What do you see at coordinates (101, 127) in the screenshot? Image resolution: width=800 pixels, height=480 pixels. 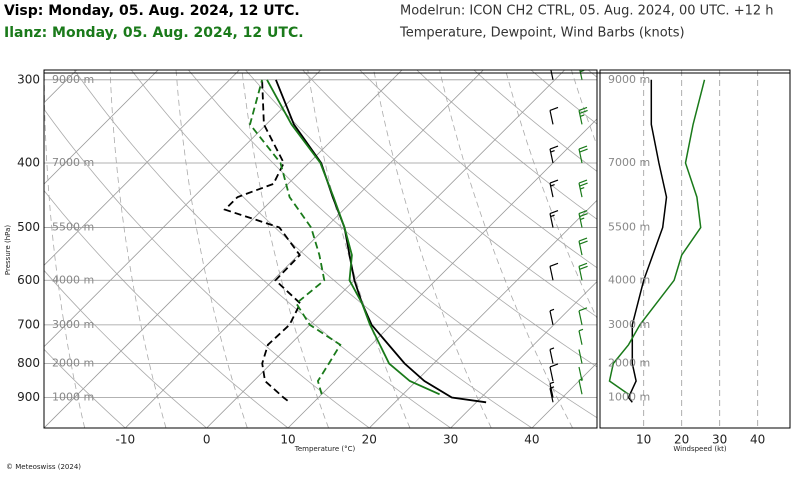 I see `isotherm` at bounding box center [101, 127].